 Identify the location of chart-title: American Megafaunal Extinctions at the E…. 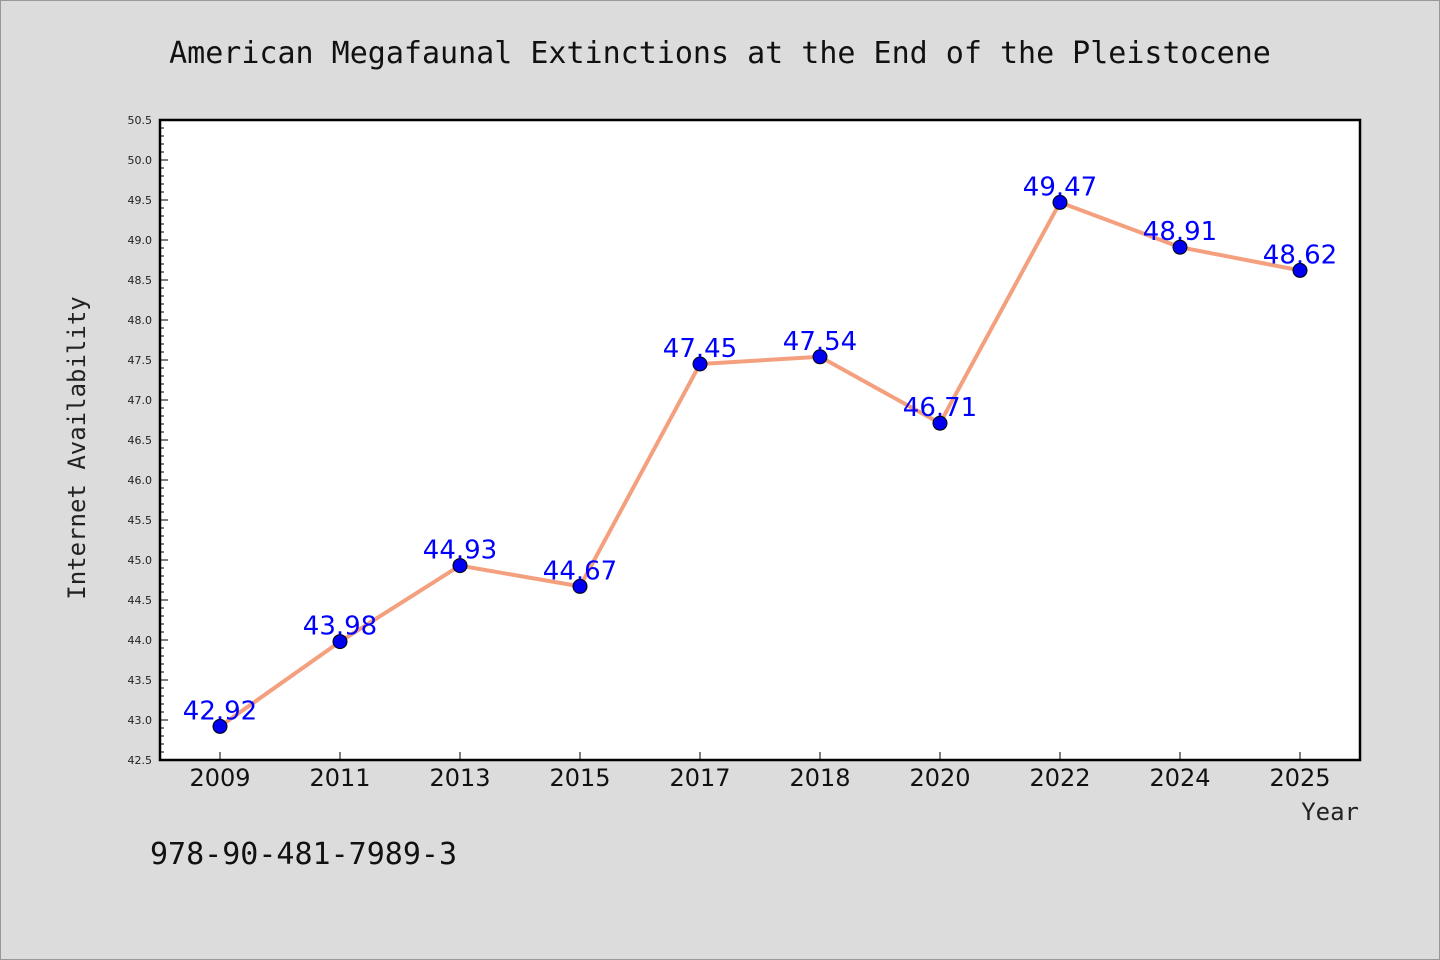
(720, 53).